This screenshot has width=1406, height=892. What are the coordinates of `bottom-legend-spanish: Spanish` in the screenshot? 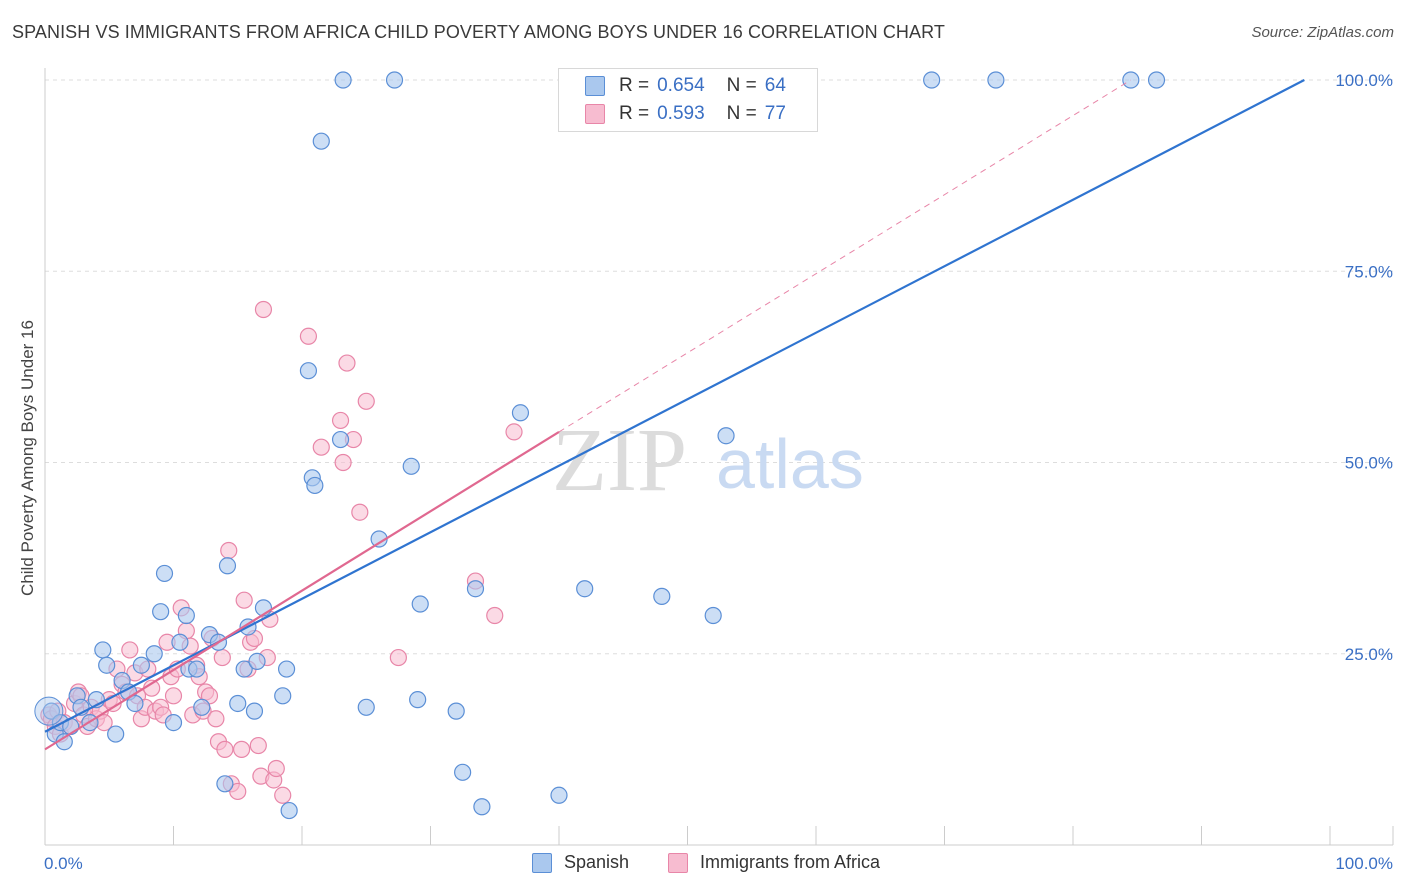 It's located at (580, 862).